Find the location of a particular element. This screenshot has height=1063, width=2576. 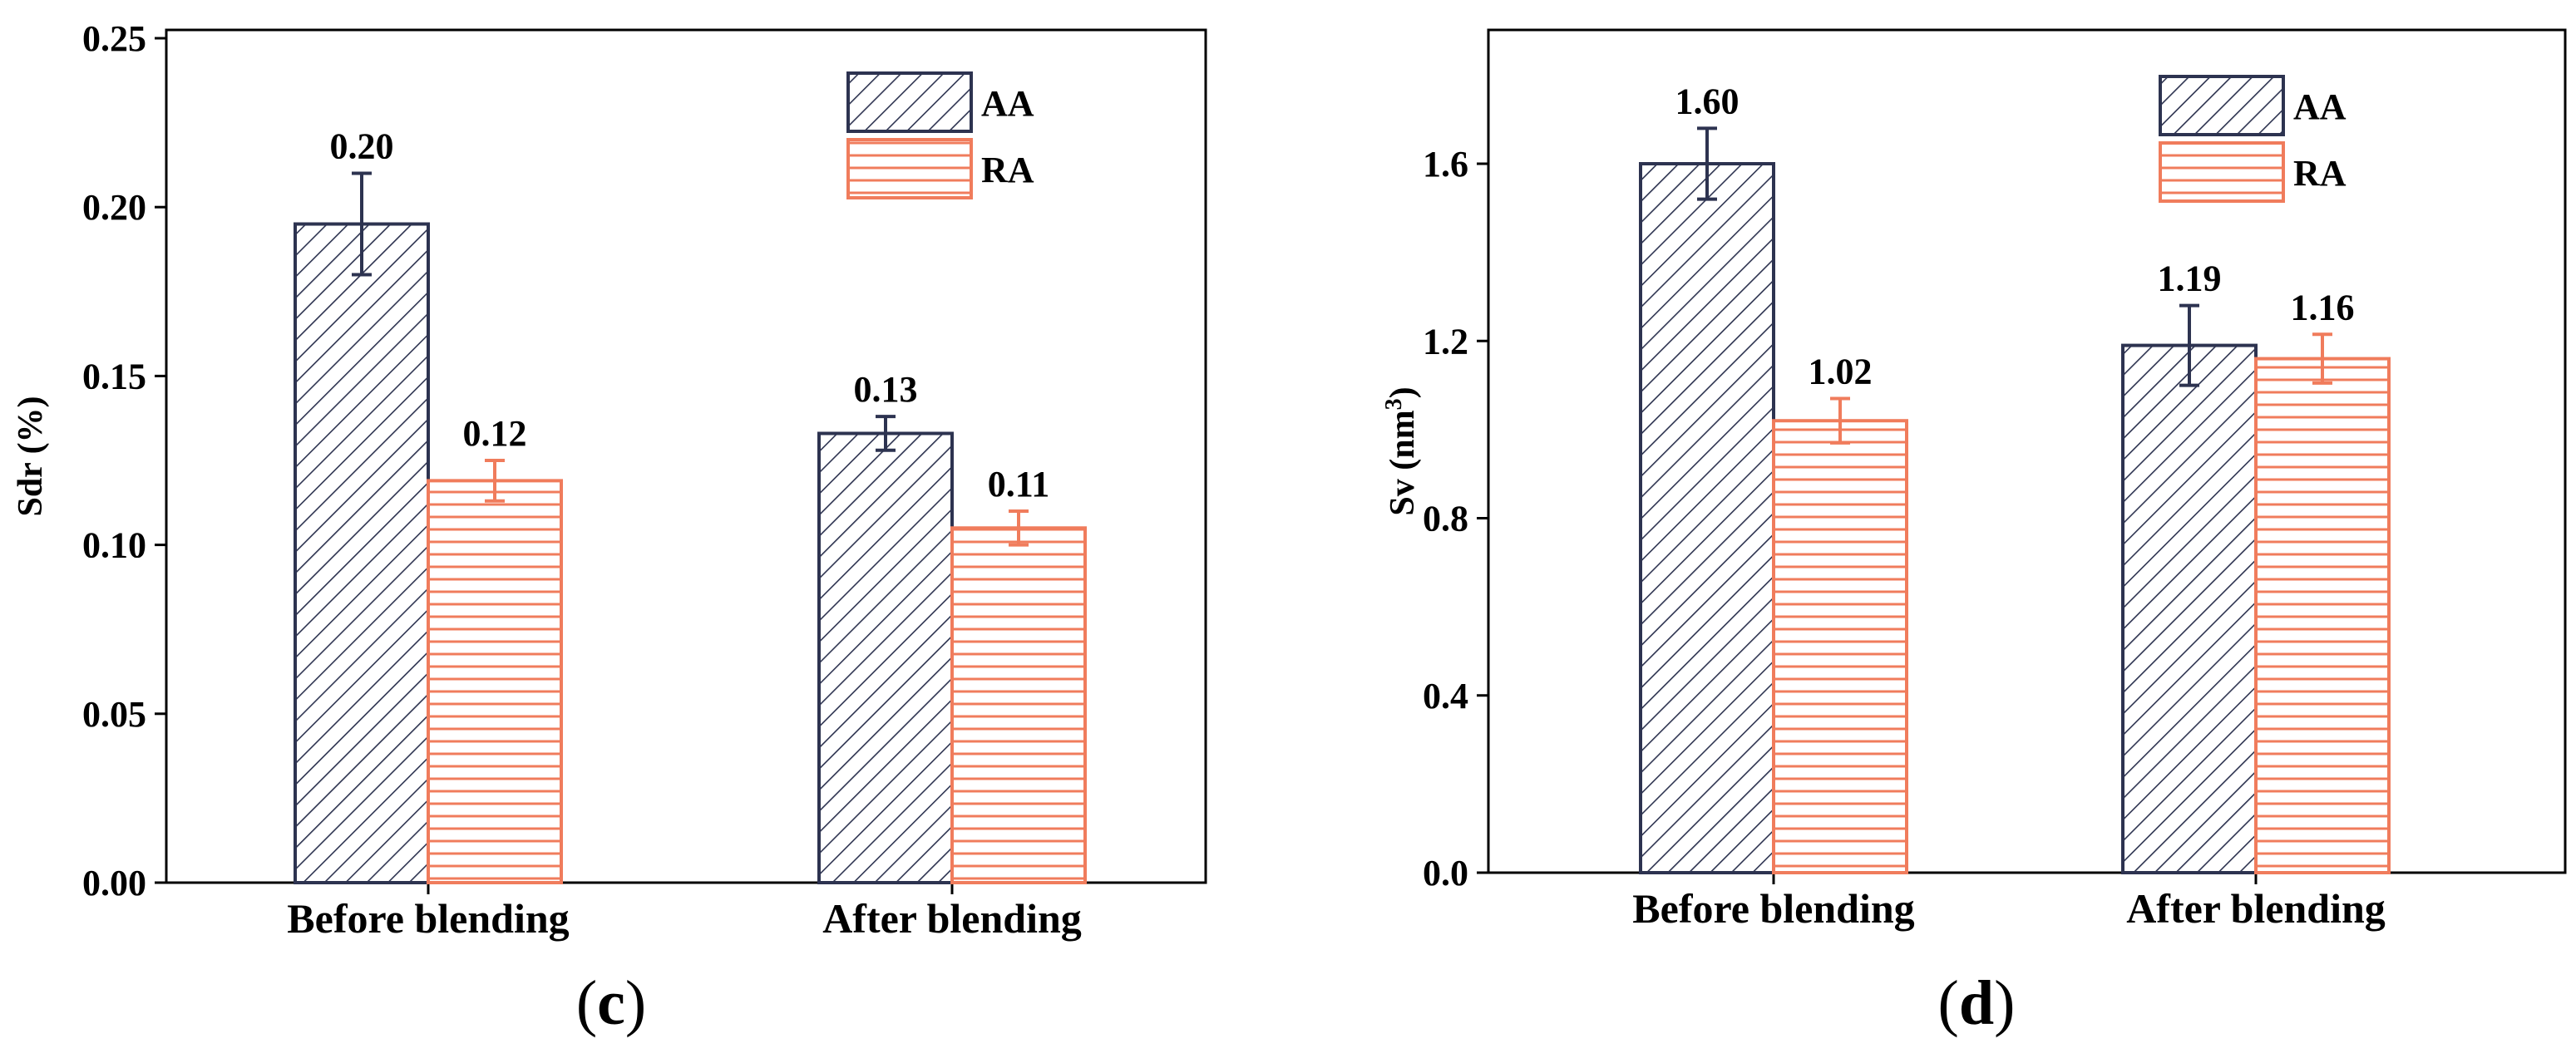

y-tick-label: 1.2 is located at coordinates (1445, 341).